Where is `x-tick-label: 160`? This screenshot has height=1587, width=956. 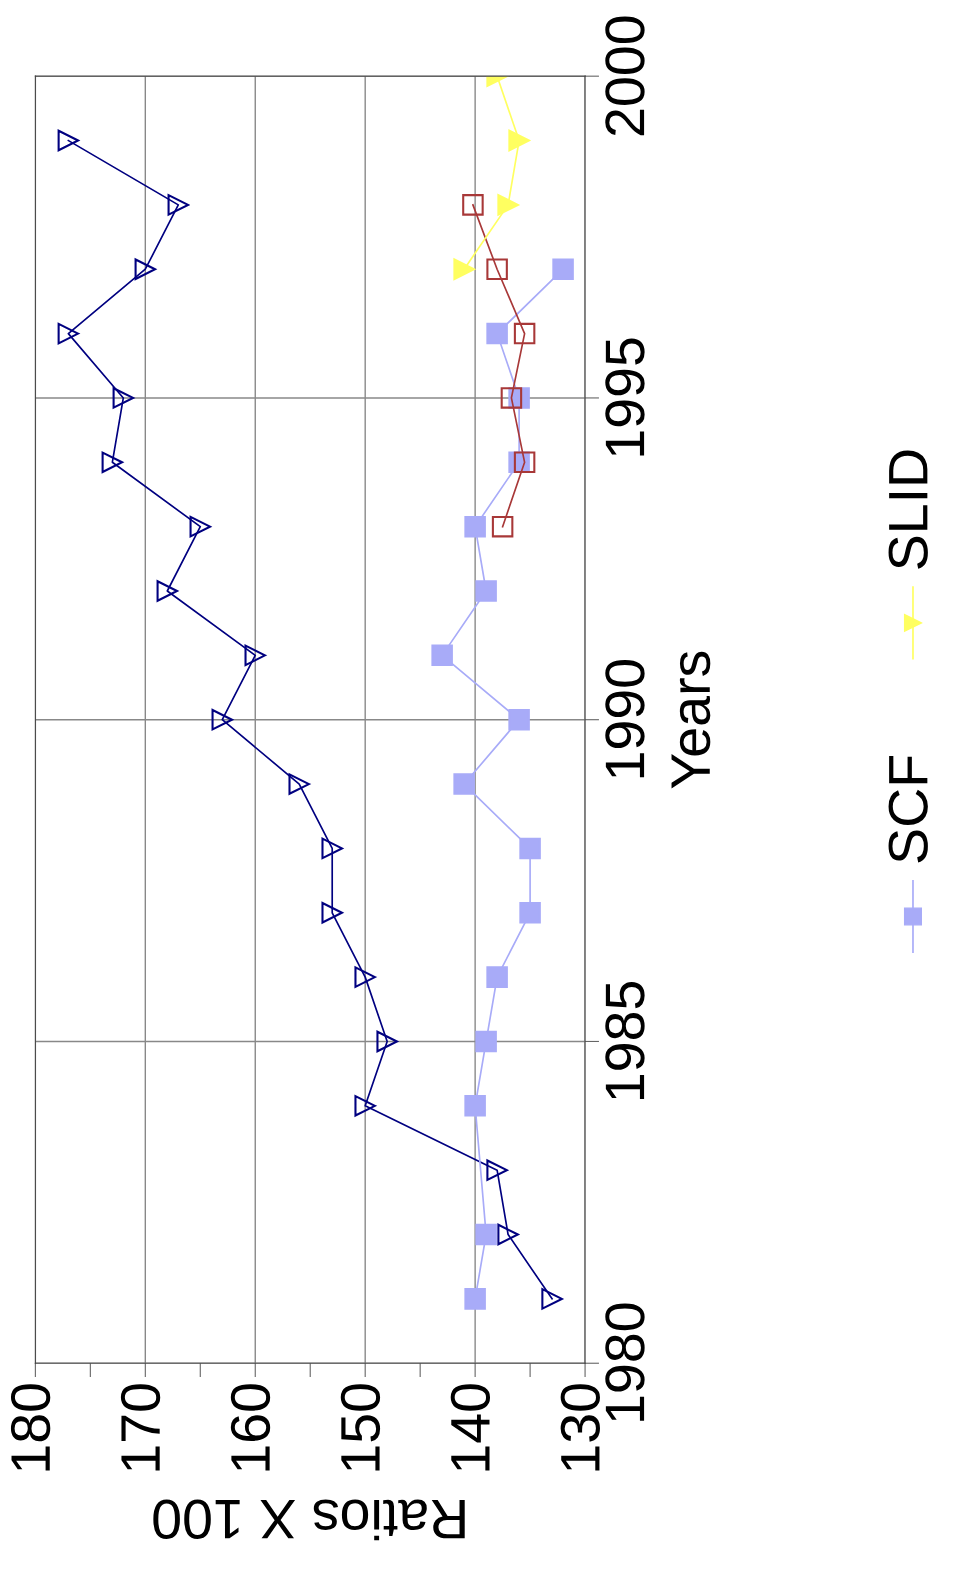 x-tick-label: 160 is located at coordinates (250, 1427).